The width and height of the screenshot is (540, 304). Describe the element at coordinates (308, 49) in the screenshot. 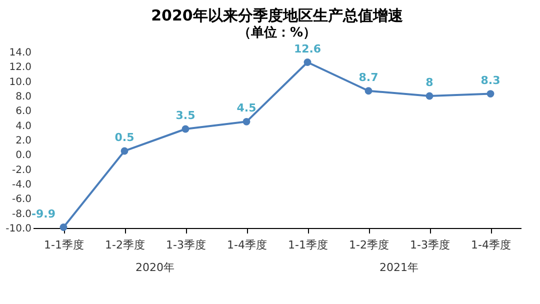

I see `data-label: 12.6` at that location.